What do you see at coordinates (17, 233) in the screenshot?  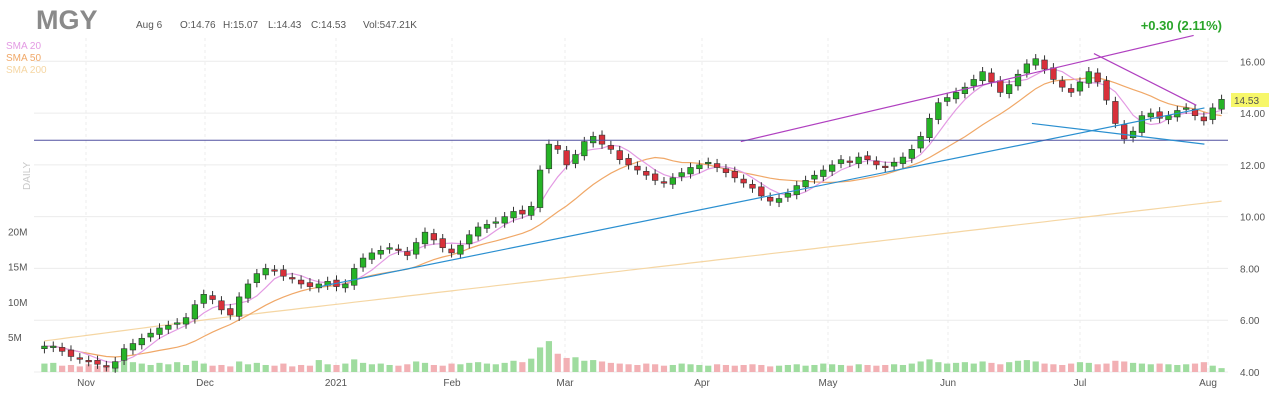 I see `volume-tick-label: 20M` at bounding box center [17, 233].